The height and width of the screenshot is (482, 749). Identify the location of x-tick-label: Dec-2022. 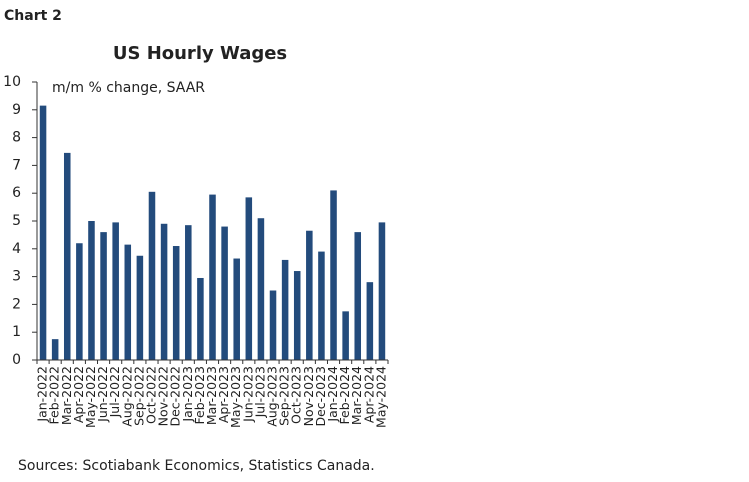
(175, 396).